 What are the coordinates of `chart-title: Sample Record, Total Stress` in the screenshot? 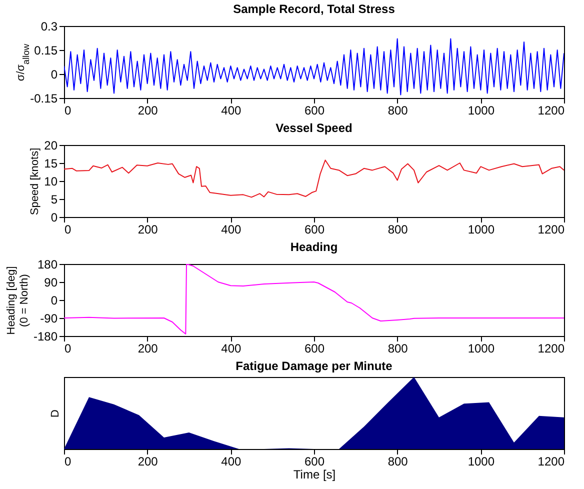 It's located at (314, 9).